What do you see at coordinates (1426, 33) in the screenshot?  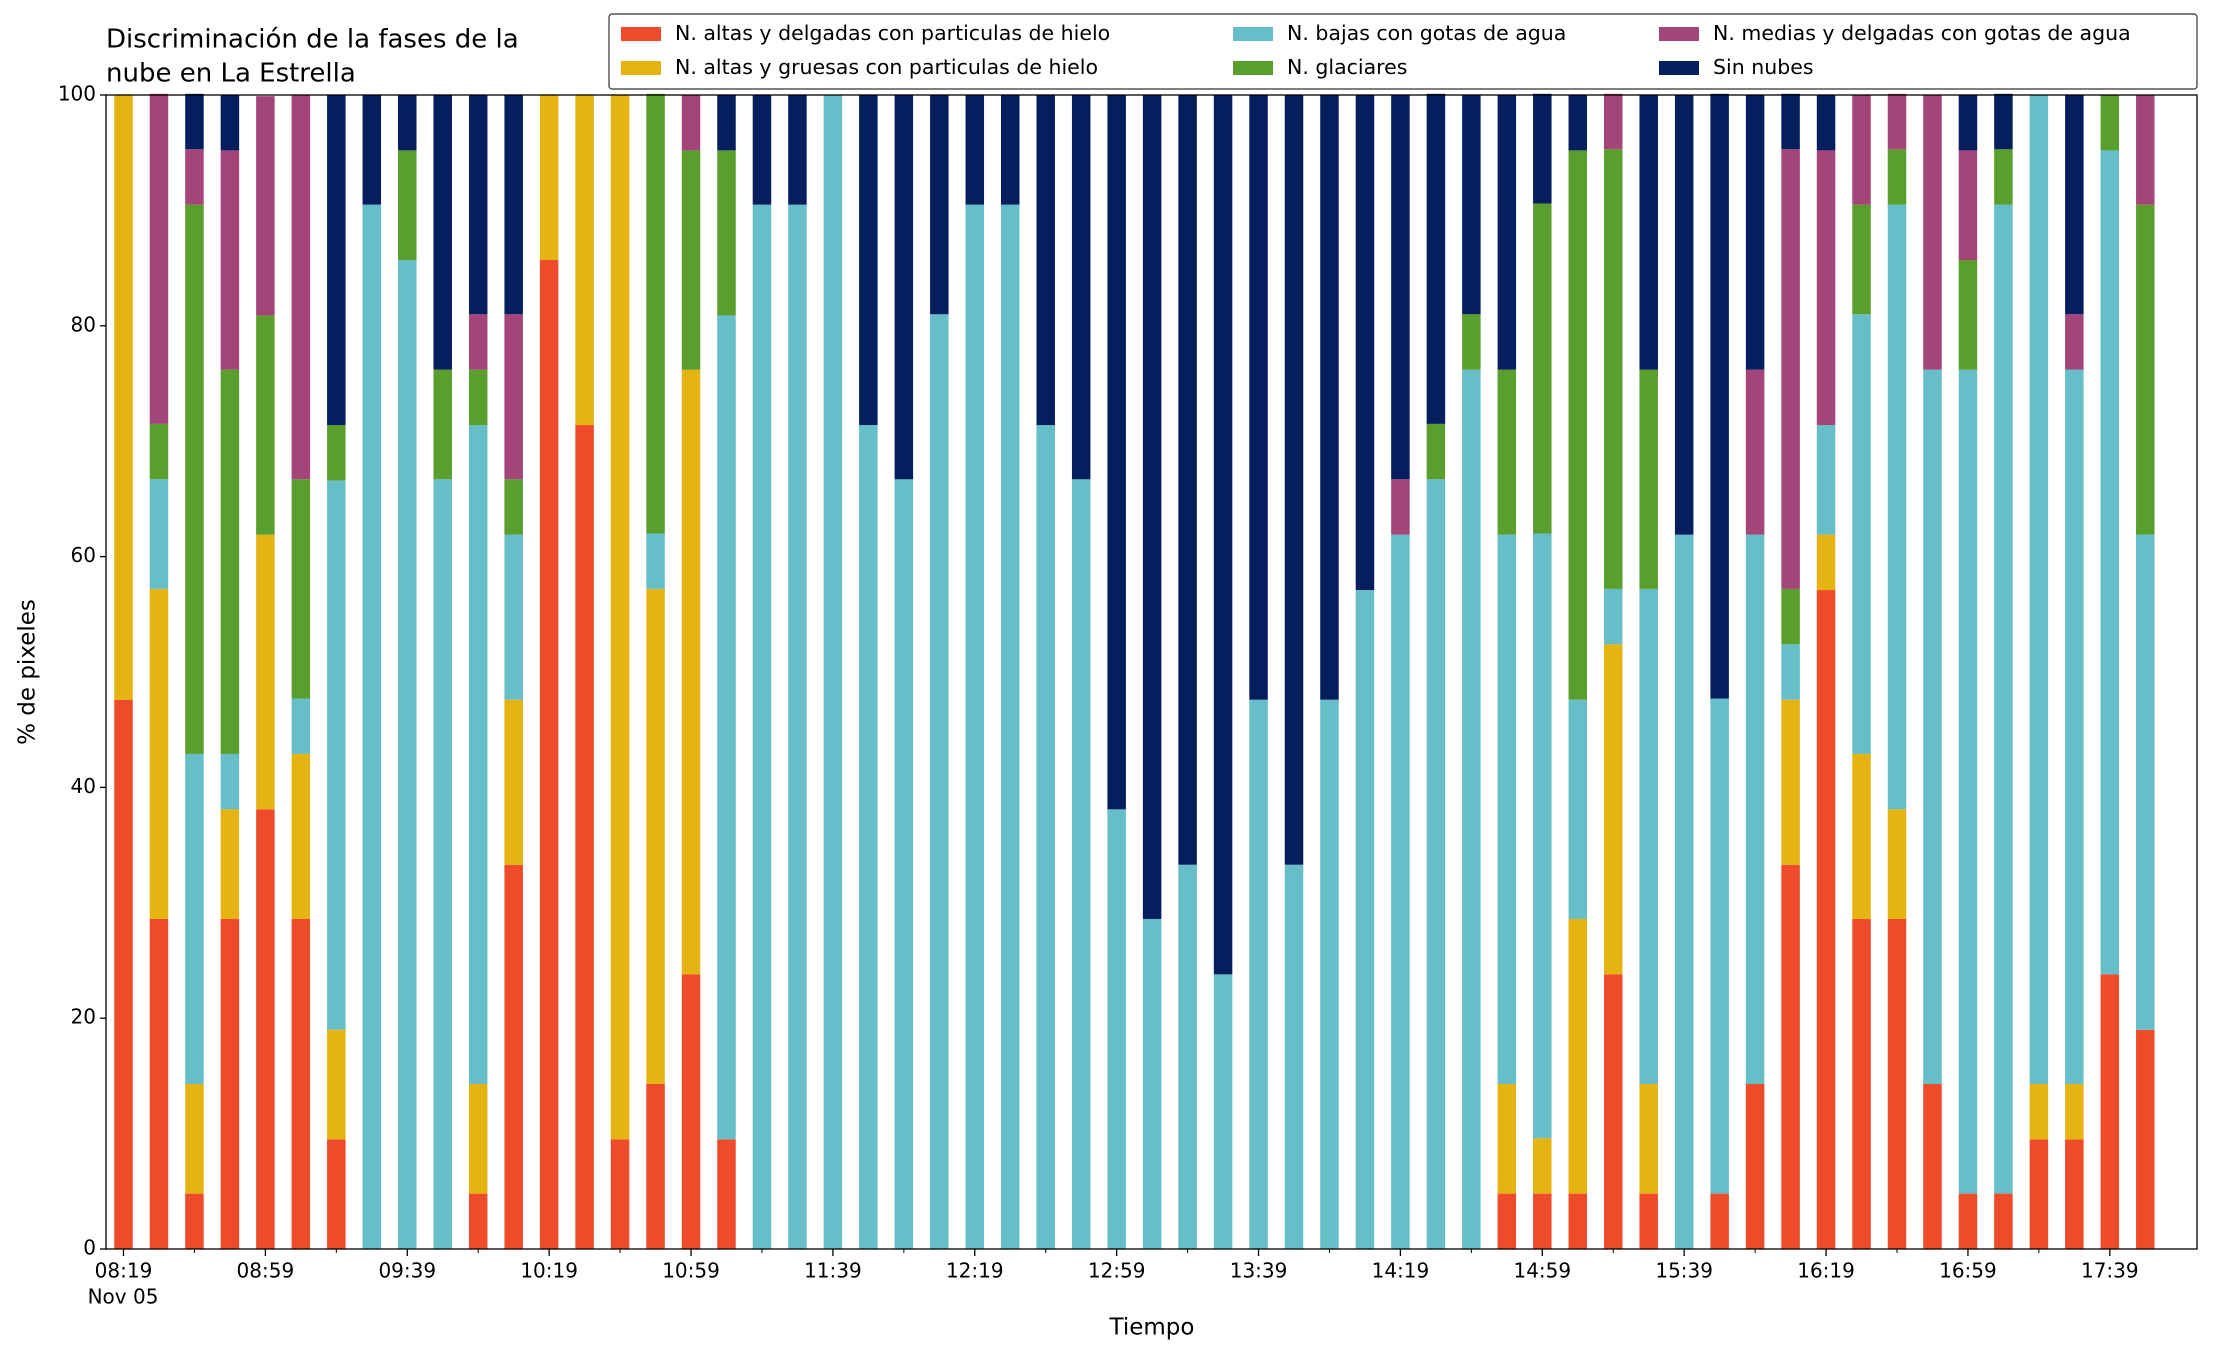 I see `legend-label: N. bajas con gotas de agua` at bounding box center [1426, 33].